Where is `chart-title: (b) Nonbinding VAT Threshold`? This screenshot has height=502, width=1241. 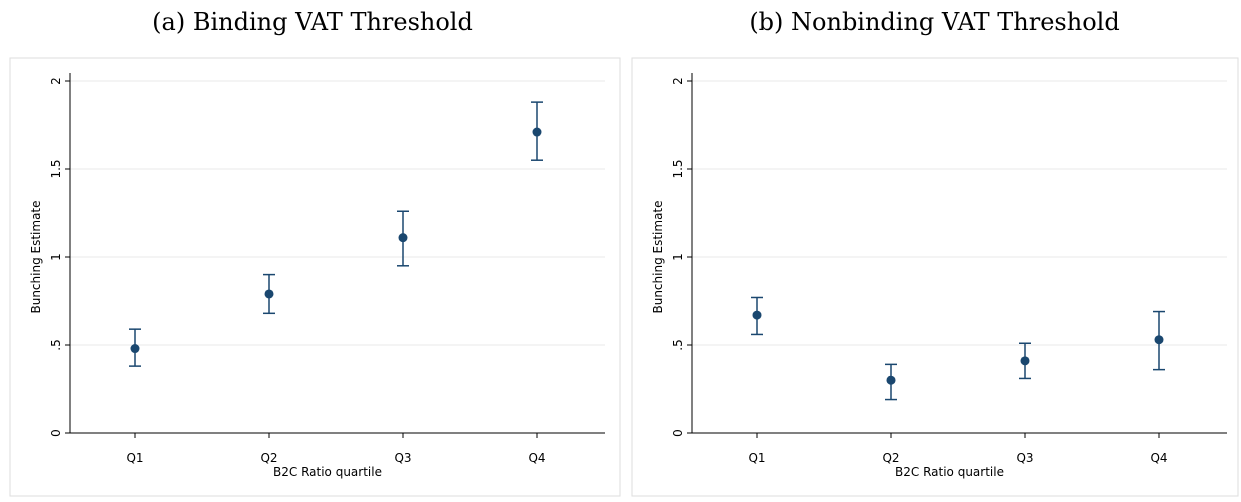
chart-title: (b) Nonbinding VAT Threshold is located at coordinates (934, 22).